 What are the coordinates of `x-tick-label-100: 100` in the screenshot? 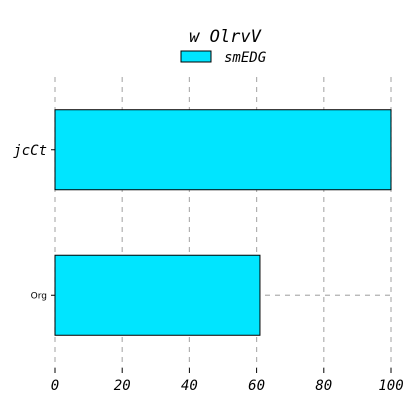 It's located at (390, 386).